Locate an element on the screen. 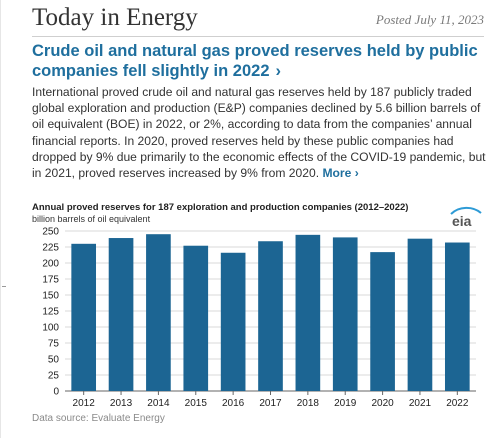 The width and height of the screenshot is (493, 438). x-tick-label: 2013 is located at coordinates (121, 403).